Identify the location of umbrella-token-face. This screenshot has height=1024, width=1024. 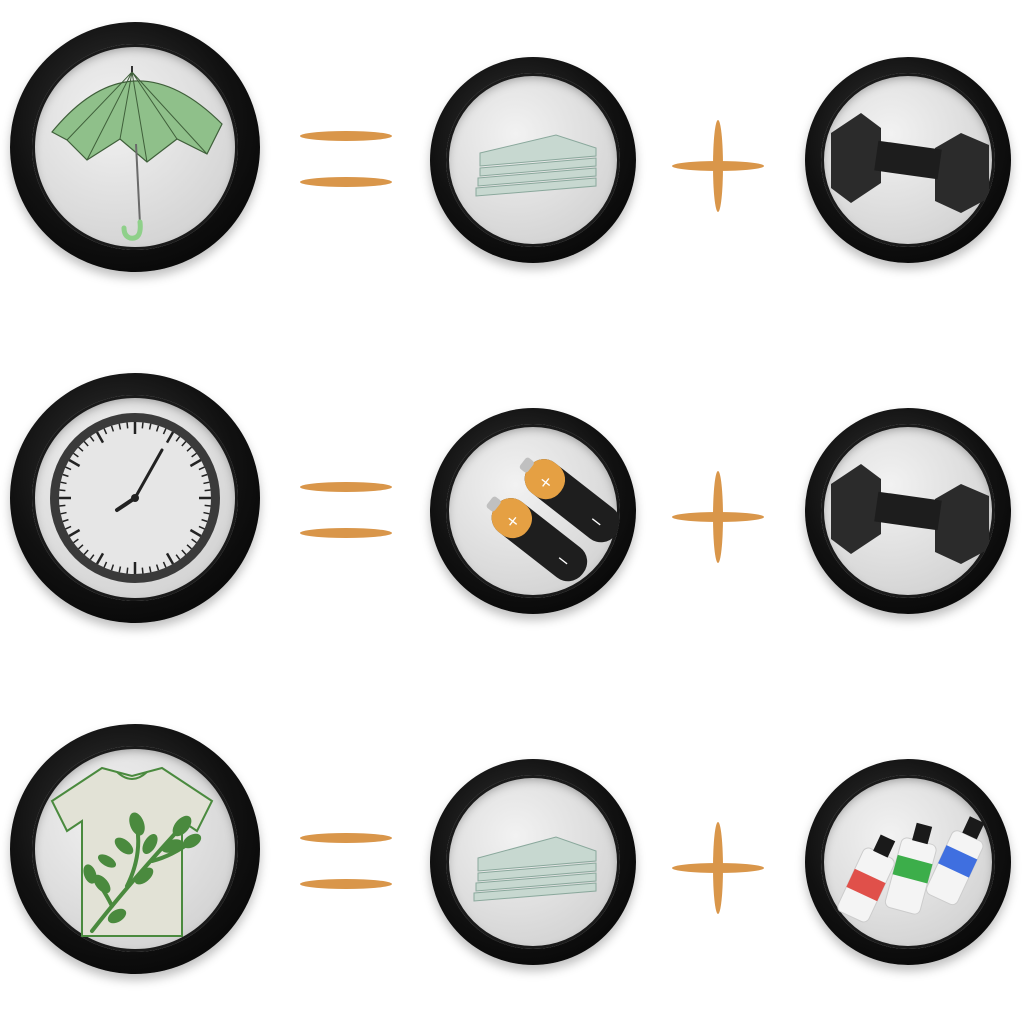
(135, 147).